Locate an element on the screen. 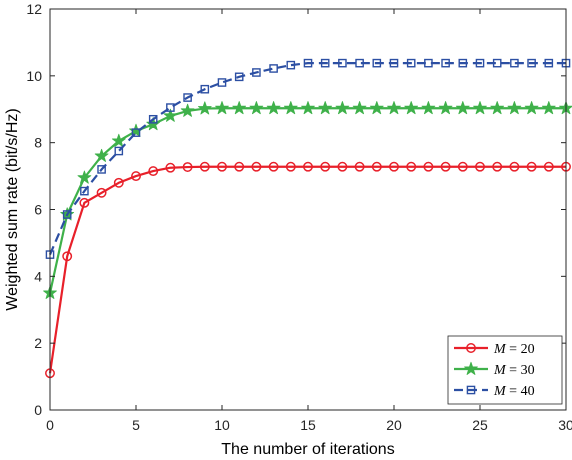 The image size is (572, 460). y-tick-label: 4 is located at coordinates (38, 276).